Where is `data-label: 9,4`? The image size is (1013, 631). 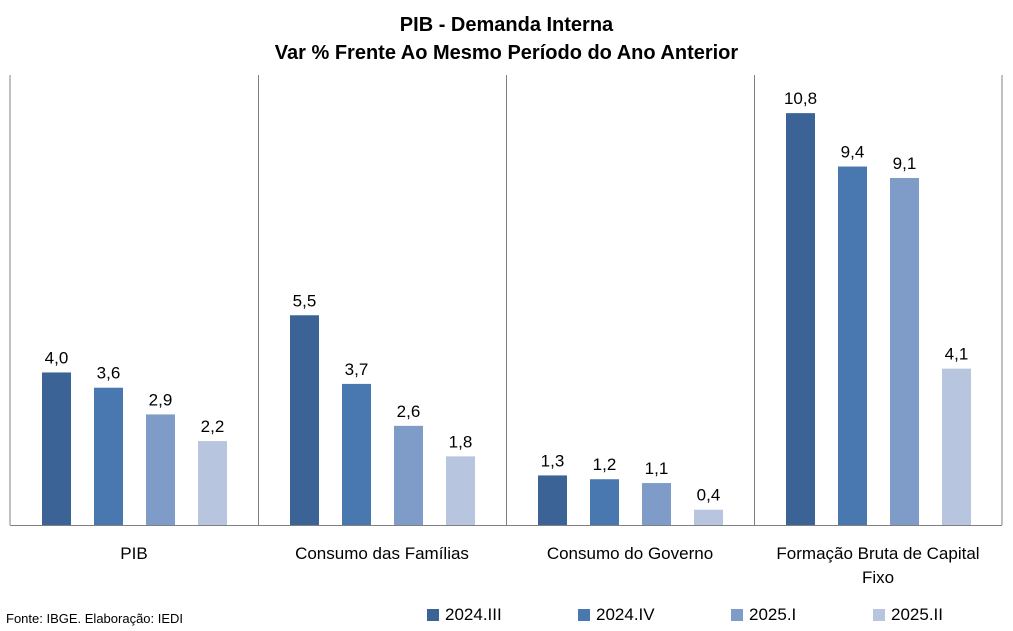 data-label: 9,4 is located at coordinates (853, 152).